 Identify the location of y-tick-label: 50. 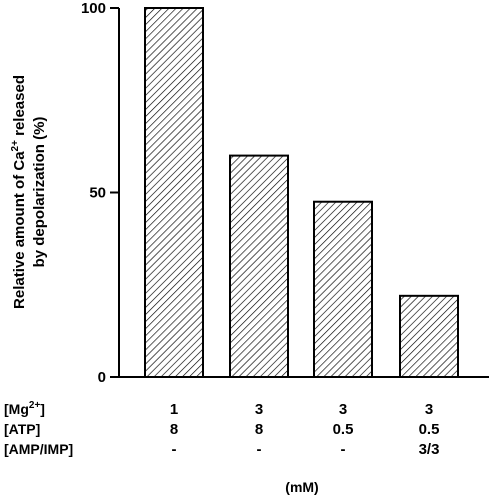
(97, 193).